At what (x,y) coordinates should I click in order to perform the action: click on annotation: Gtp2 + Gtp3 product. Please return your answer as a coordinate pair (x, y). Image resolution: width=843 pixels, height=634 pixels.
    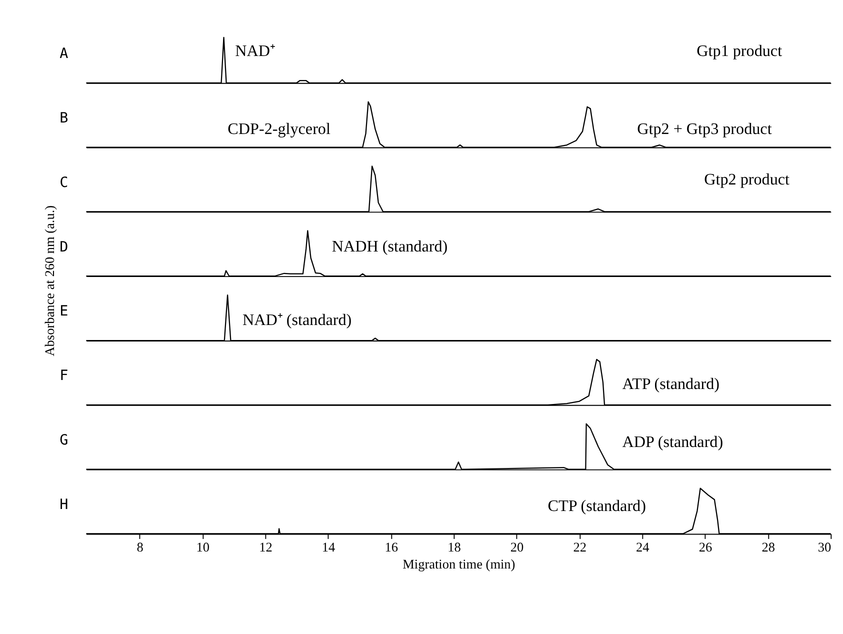
    Looking at the image, I should click on (704, 129).